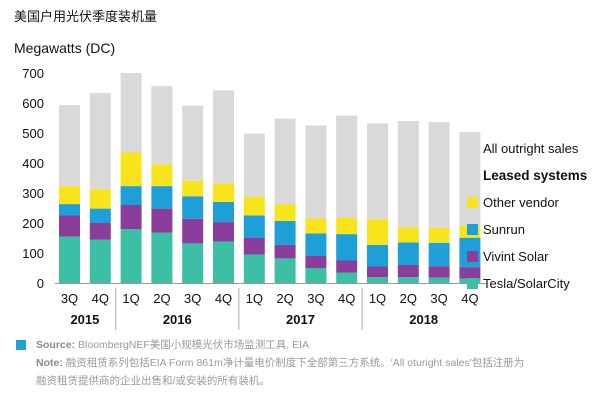 This screenshot has height=402, width=600. What do you see at coordinates (33, 73) in the screenshot?
I see `y-tick-label: 700` at bounding box center [33, 73].